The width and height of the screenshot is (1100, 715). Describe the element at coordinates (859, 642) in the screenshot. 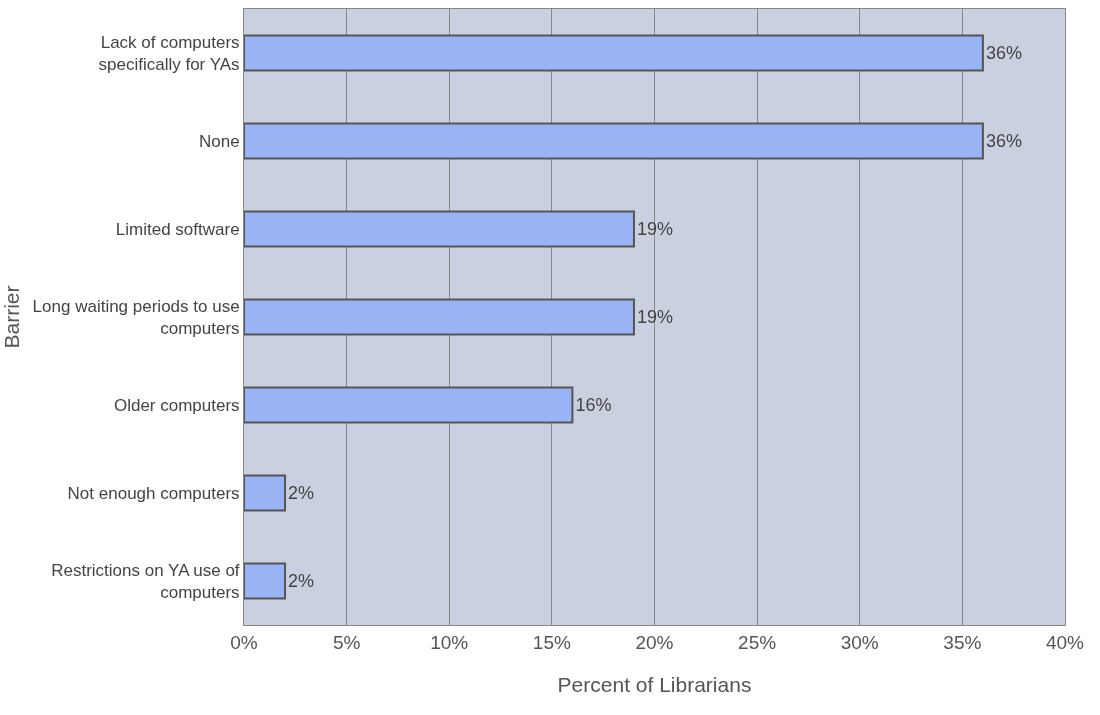

I see `x-tick-label: 30%` at that location.